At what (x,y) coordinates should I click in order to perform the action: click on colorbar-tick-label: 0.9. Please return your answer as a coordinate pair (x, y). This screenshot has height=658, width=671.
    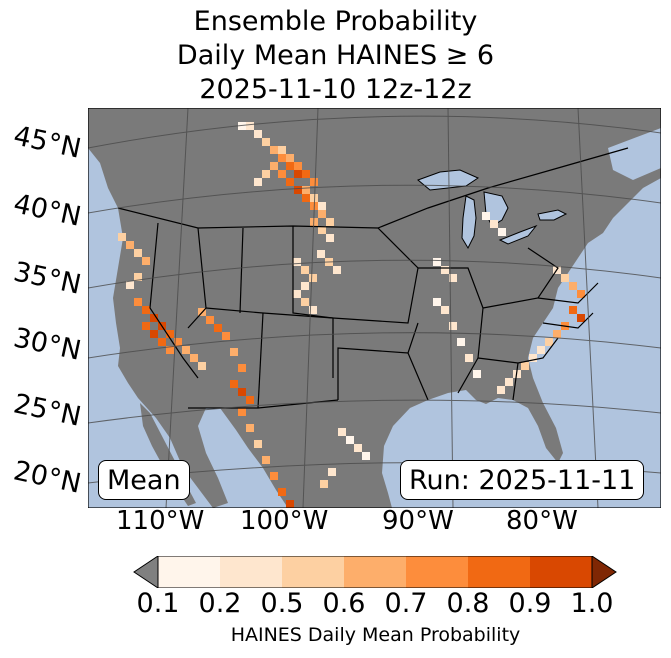
    Looking at the image, I should click on (530, 603).